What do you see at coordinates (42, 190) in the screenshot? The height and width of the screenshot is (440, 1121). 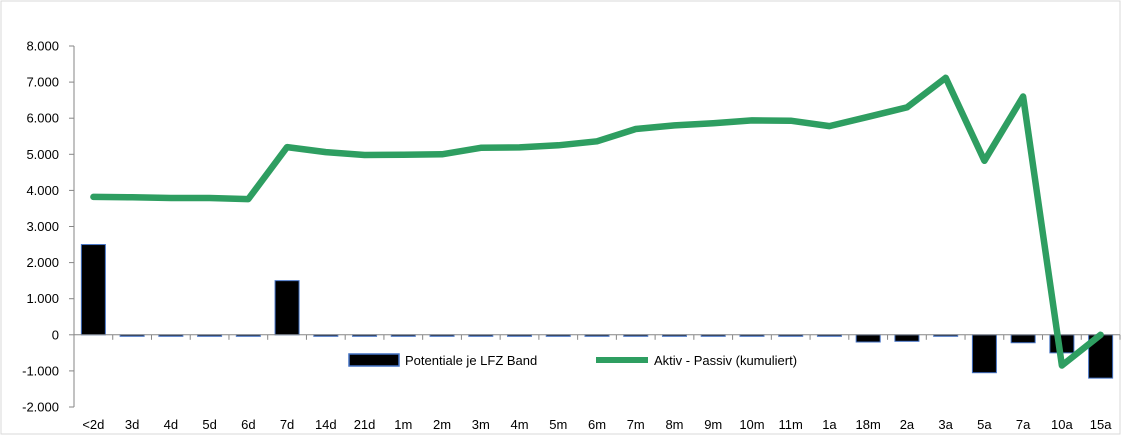 I see `y-tick-label: 4.000` at bounding box center [42, 190].